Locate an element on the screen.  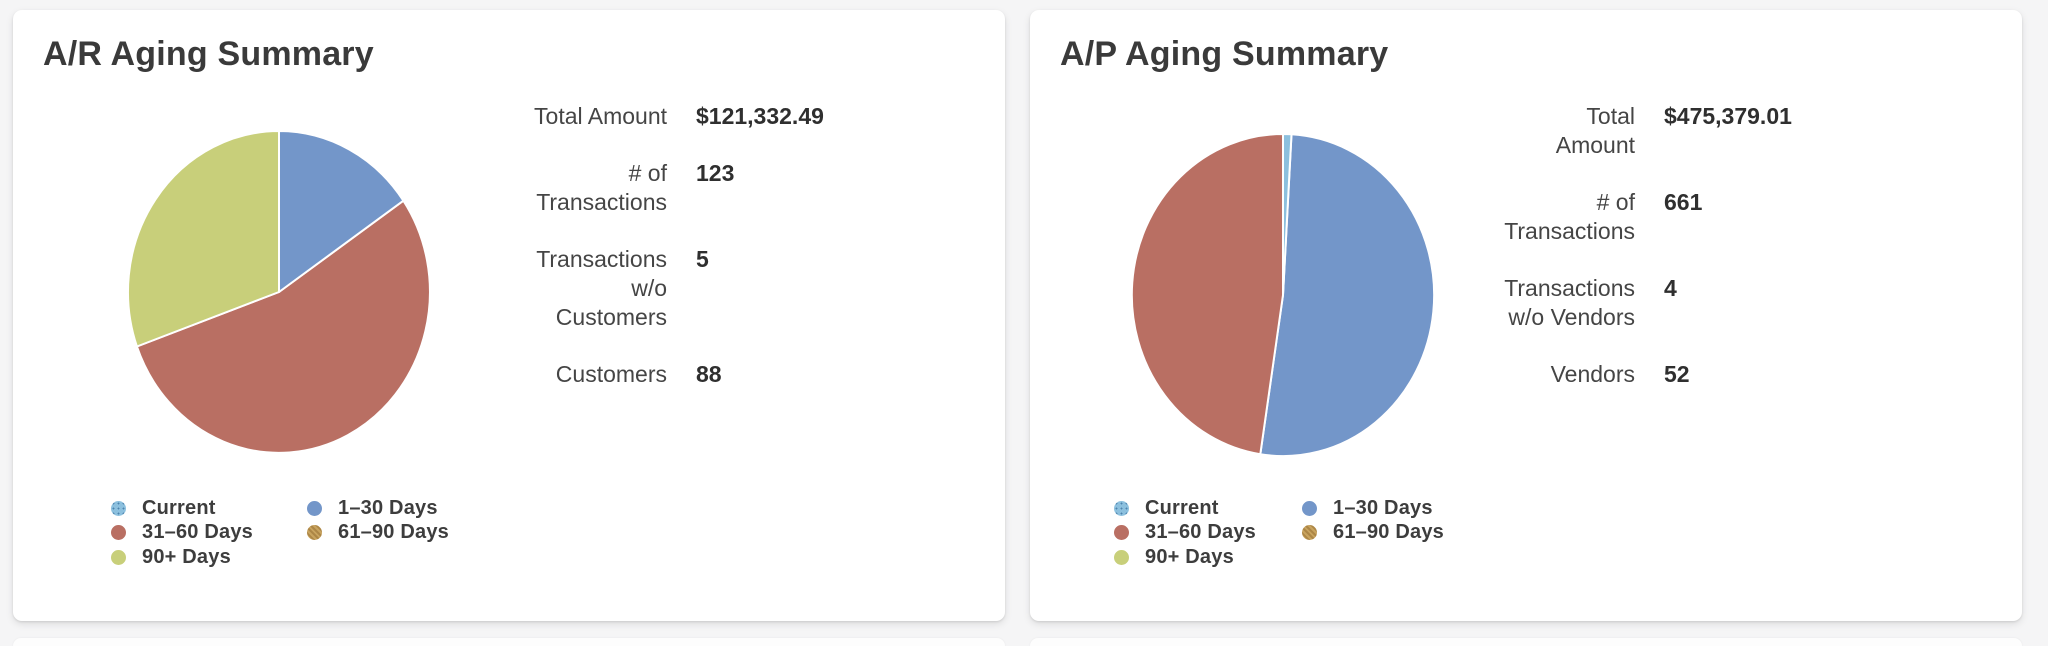
stat-row-total-amount: Total Amount $475,379.01 is located at coordinates (1601, 131).